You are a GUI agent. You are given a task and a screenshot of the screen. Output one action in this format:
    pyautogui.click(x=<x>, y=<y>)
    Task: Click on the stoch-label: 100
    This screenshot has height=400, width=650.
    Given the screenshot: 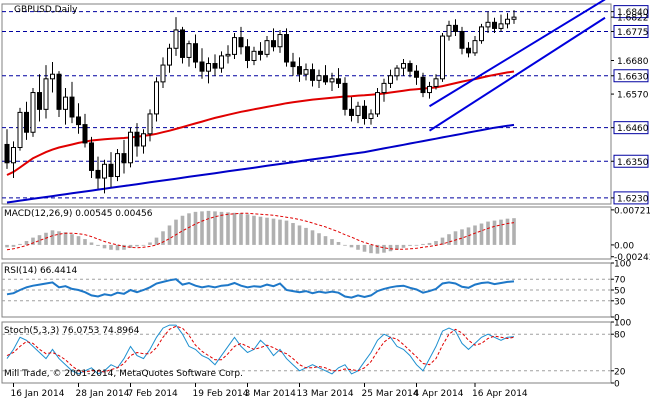 What is the action you would take?
    pyautogui.click(x=622, y=324)
    